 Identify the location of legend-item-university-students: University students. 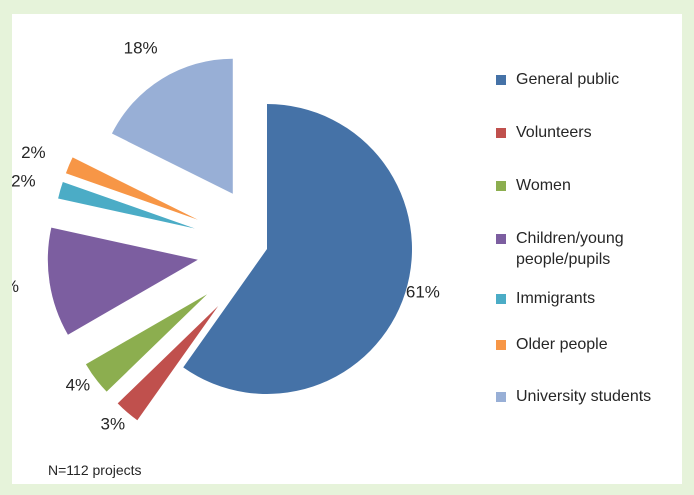
(573, 396).